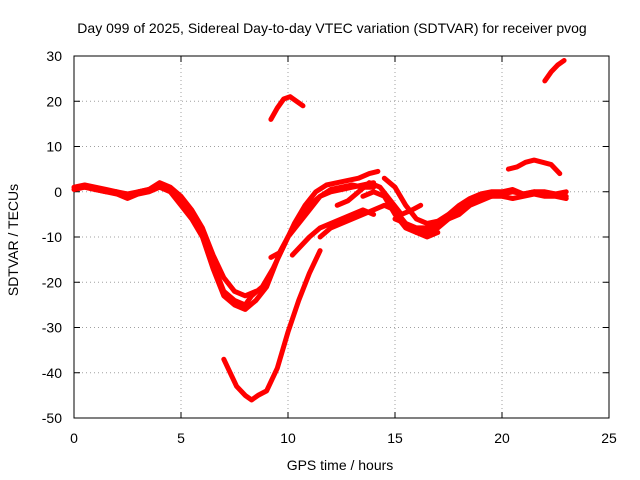 The image size is (640, 480). What do you see at coordinates (181, 438) in the screenshot?
I see `x-tick-label: 5` at bounding box center [181, 438].